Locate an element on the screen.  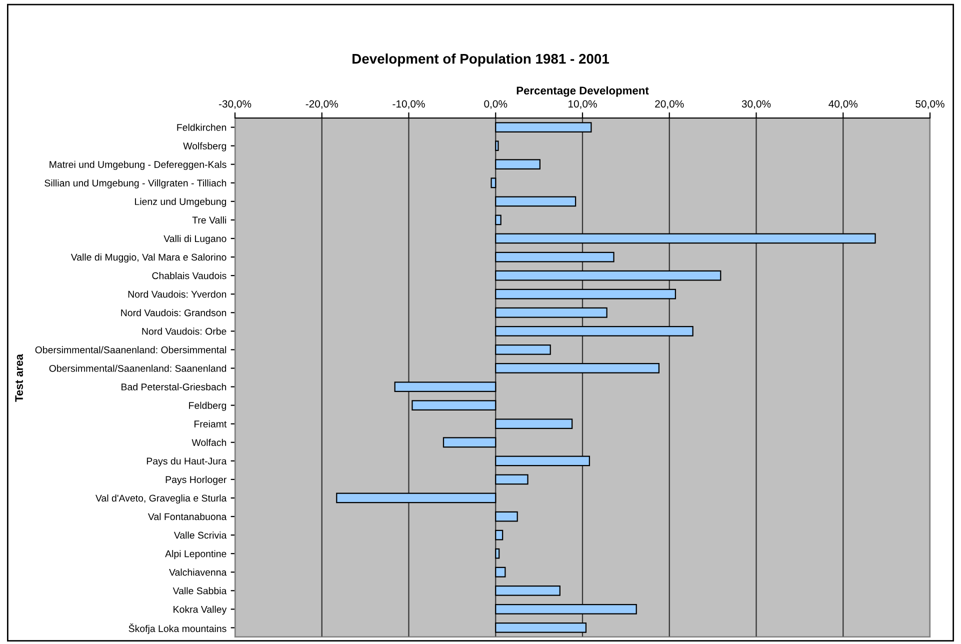
y-tick-label: Nord Vaudois: Yverdon is located at coordinates (177, 294).